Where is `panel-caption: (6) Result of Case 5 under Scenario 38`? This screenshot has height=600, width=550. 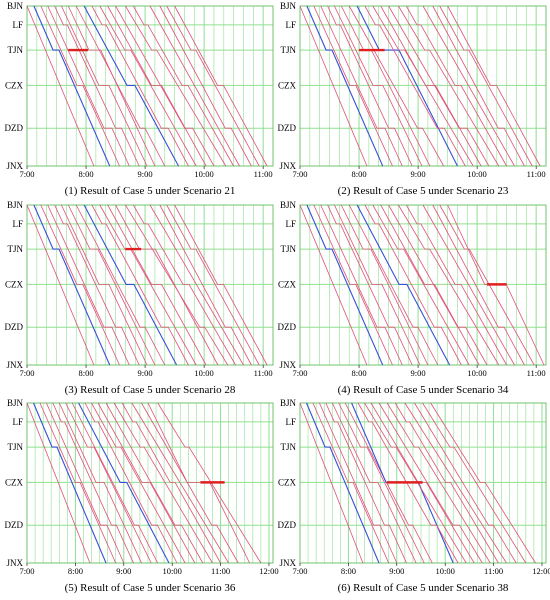 panel-caption: (6) Result of Case 5 under Scenario 38 is located at coordinates (423, 588).